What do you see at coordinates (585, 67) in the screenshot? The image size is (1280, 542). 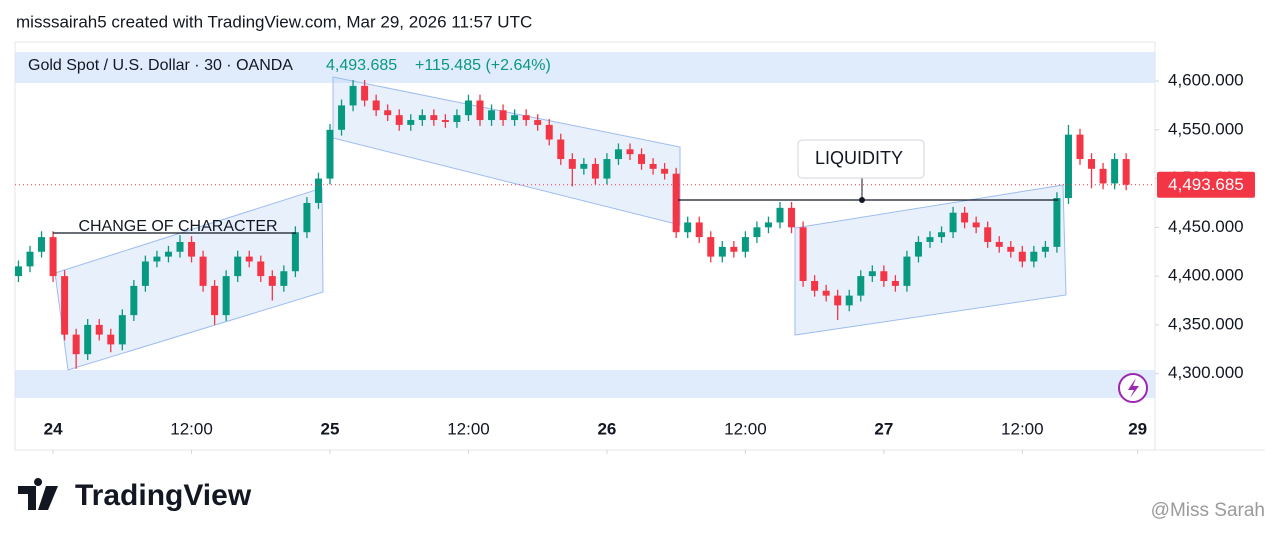 I see `supply-zone` at bounding box center [585, 67].